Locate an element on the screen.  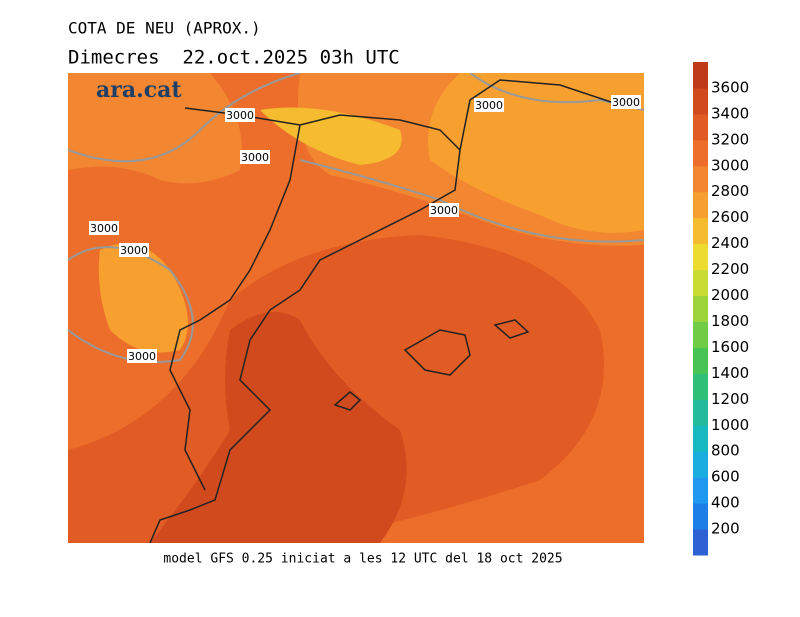
colorbar-label: 3400 is located at coordinates (730, 113).